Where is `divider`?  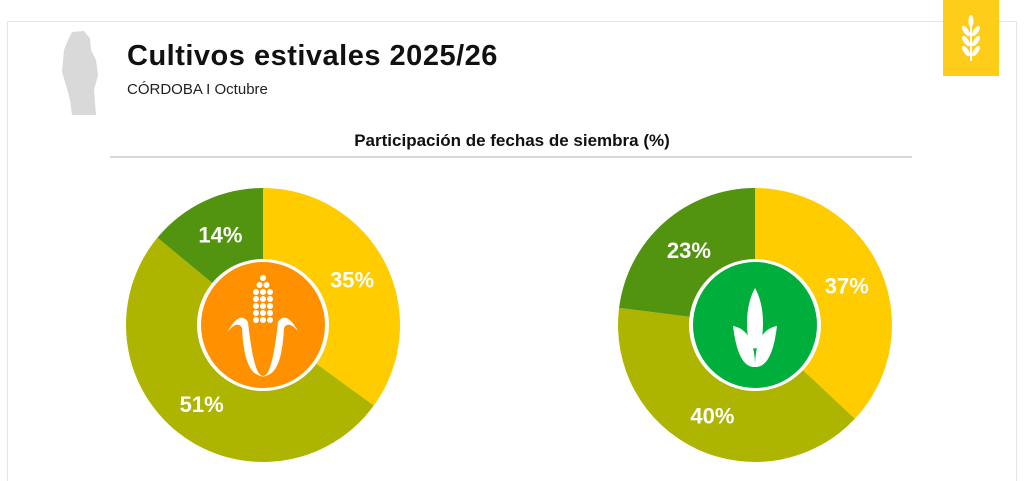
divider is located at coordinates (511, 157).